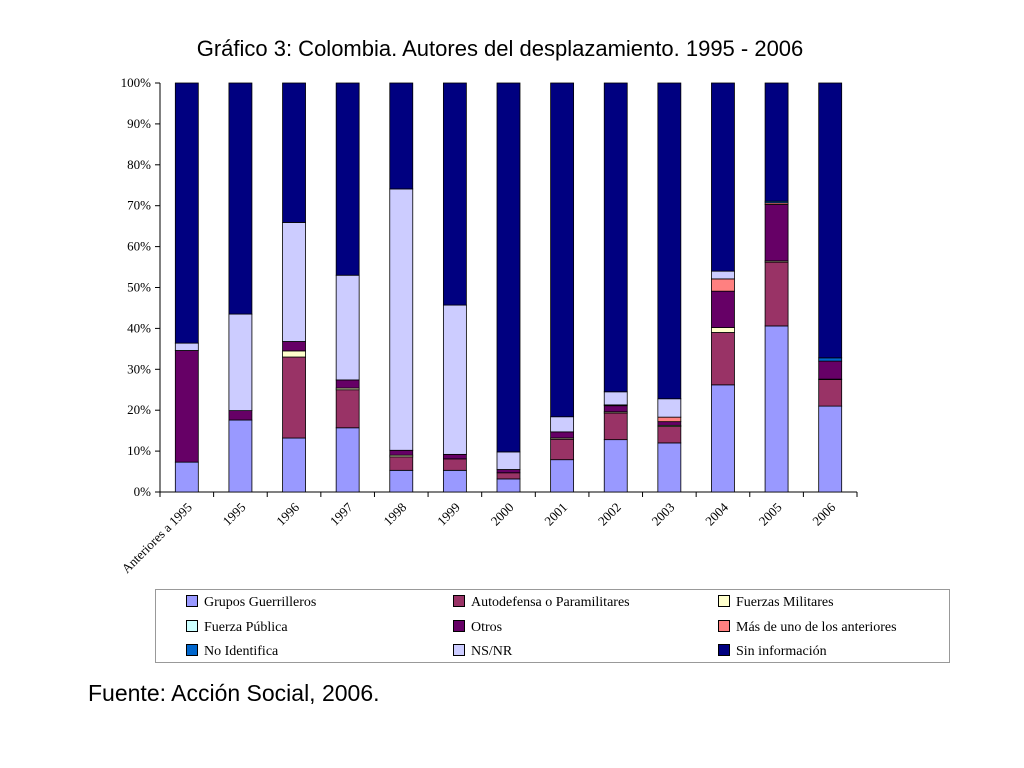 This screenshot has width=1024, height=768. What do you see at coordinates (139, 409) in the screenshot?
I see `y-tick-label: 20%` at bounding box center [139, 409].